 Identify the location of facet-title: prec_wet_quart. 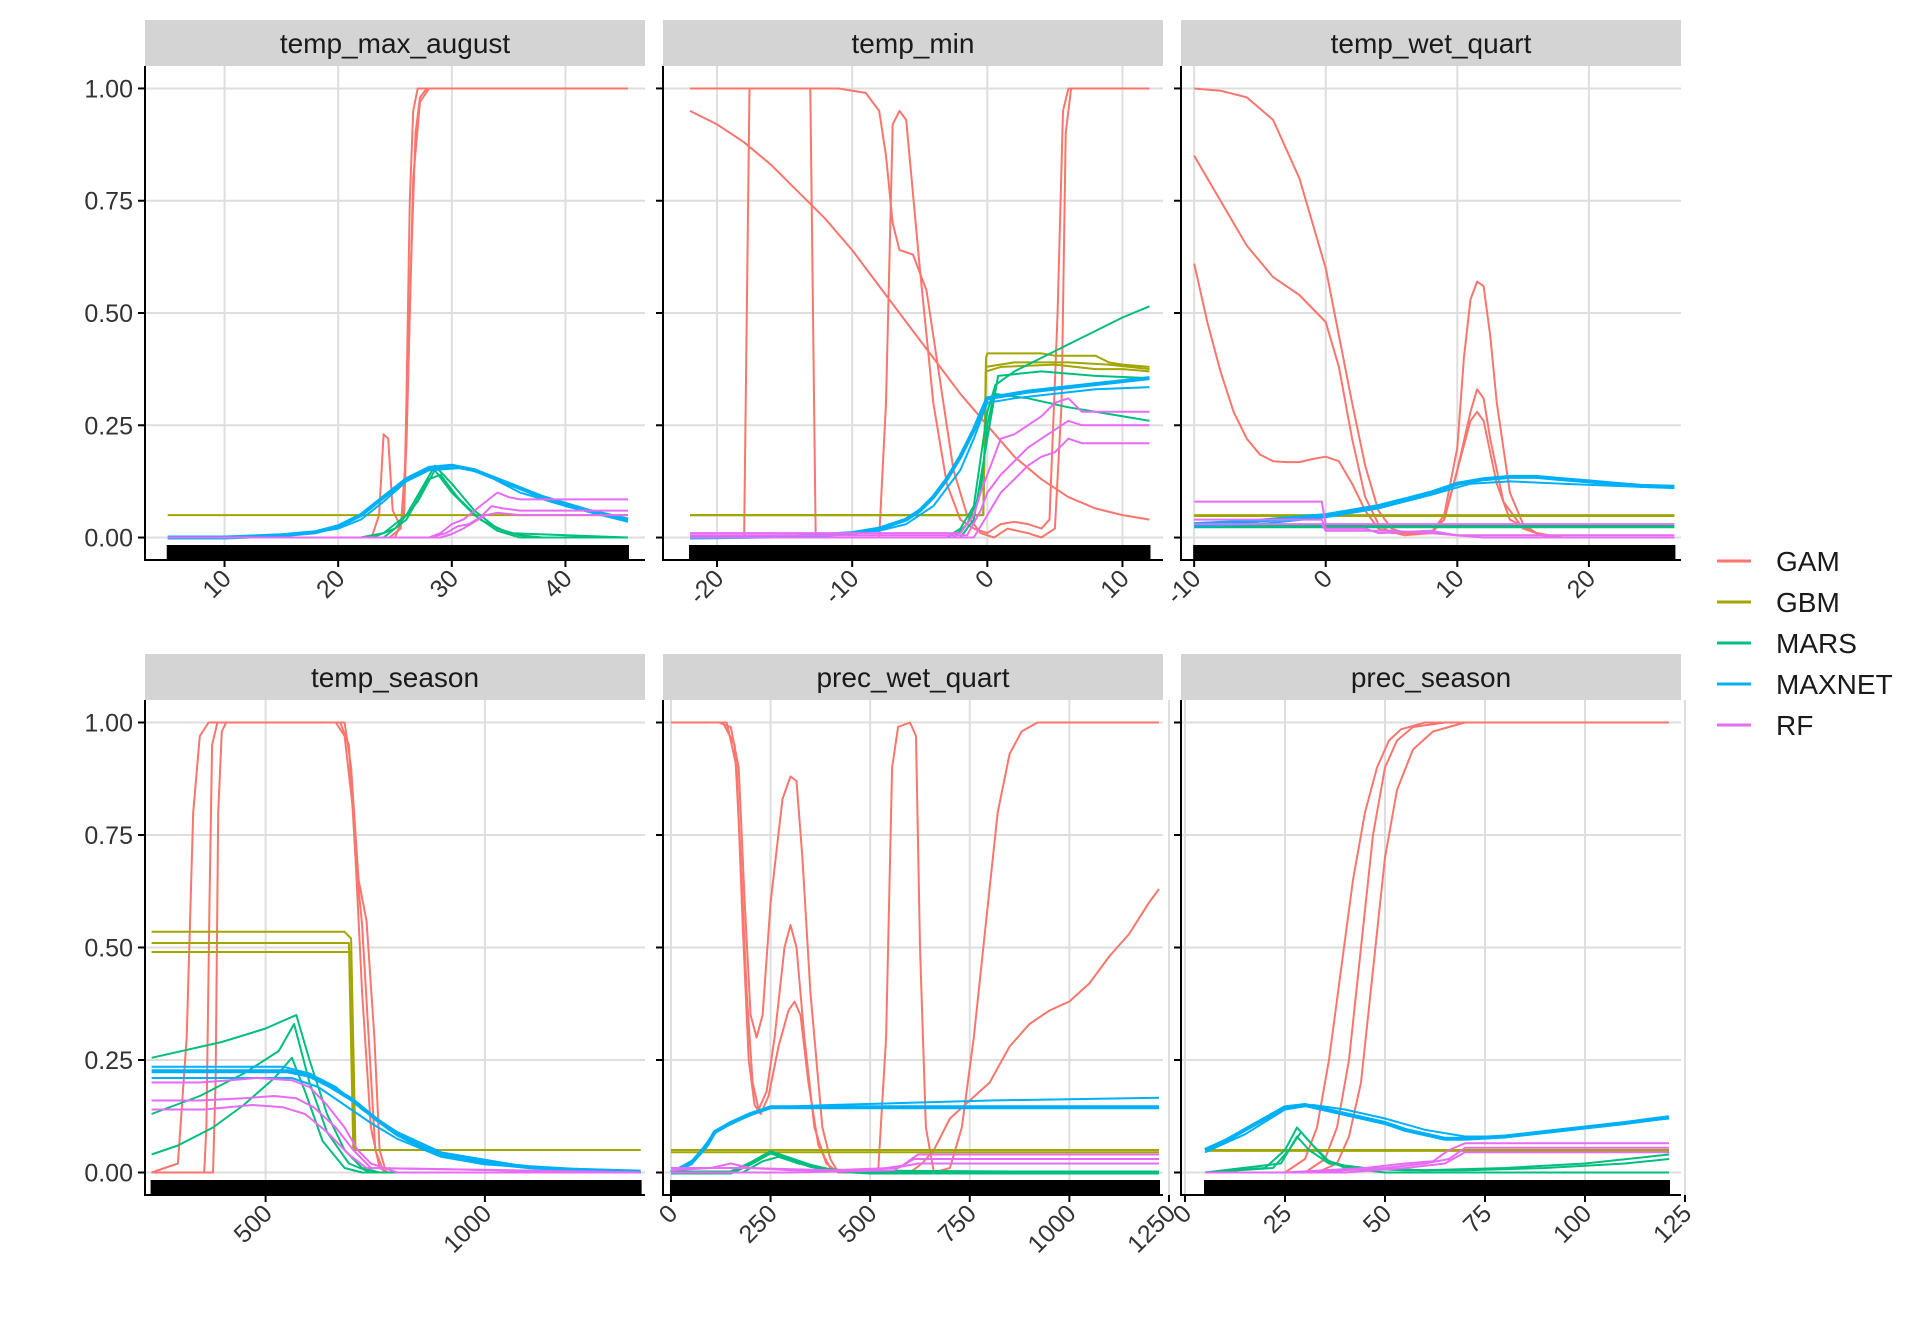
(912, 677).